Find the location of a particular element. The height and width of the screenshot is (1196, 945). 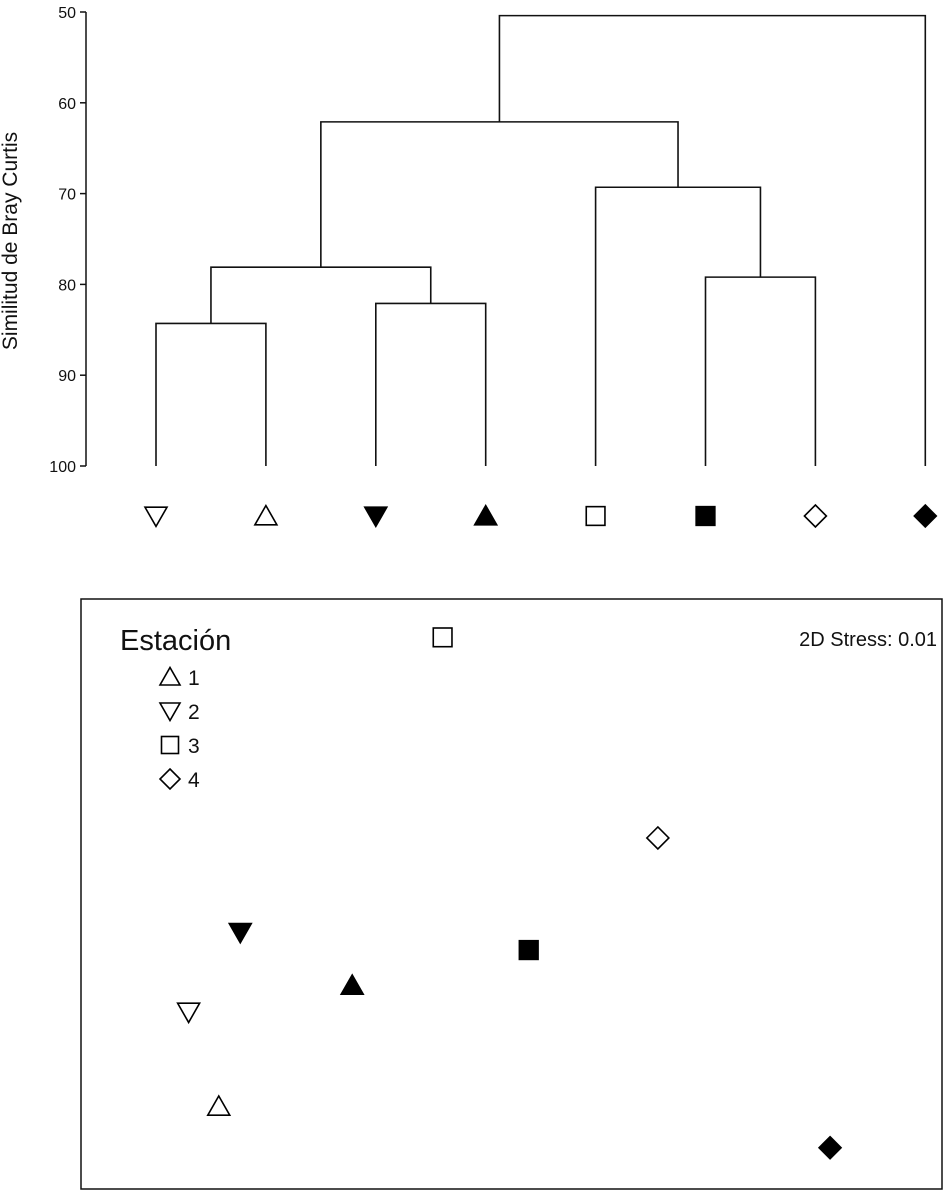

y-tick-label: 80 is located at coordinates (67, 285).